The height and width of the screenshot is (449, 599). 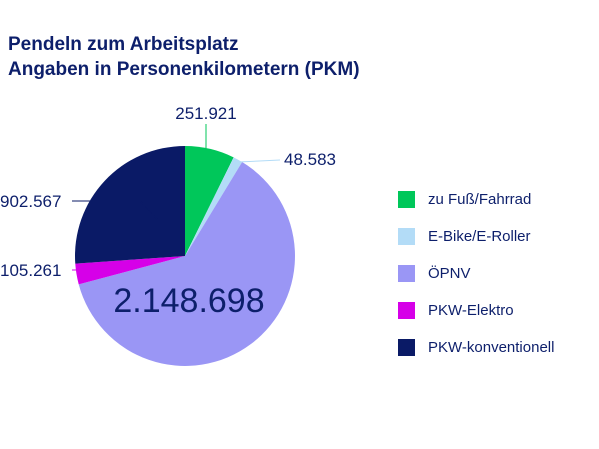 What do you see at coordinates (491, 347) in the screenshot?
I see `legend-label: PKW-konventionell` at bounding box center [491, 347].